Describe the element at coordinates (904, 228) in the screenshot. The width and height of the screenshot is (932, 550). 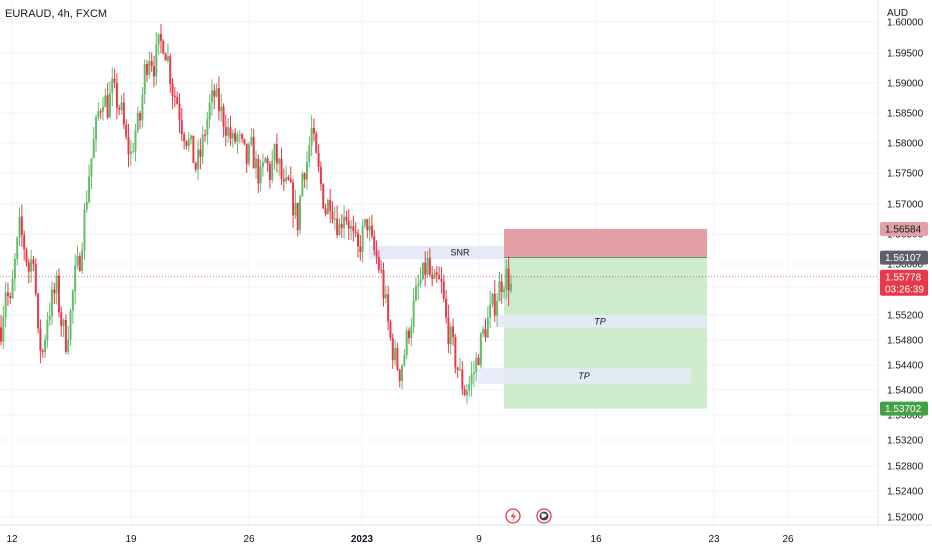
I see `stop-price-tag: 1.56584` at that location.